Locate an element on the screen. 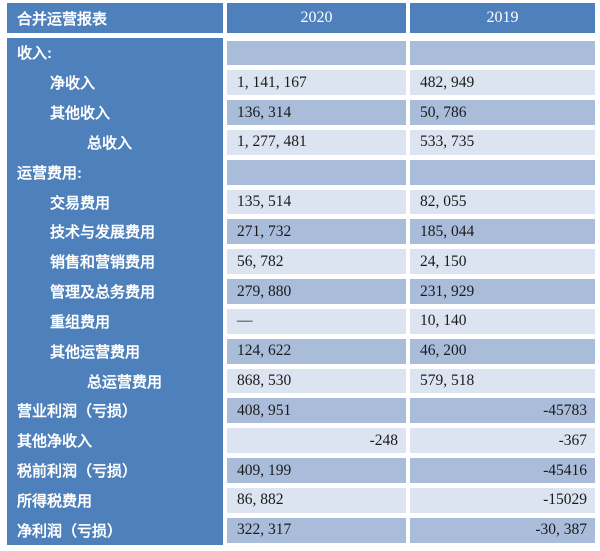  table-header-row: 合并运营报表 2020 2019 is located at coordinates (301, 18).